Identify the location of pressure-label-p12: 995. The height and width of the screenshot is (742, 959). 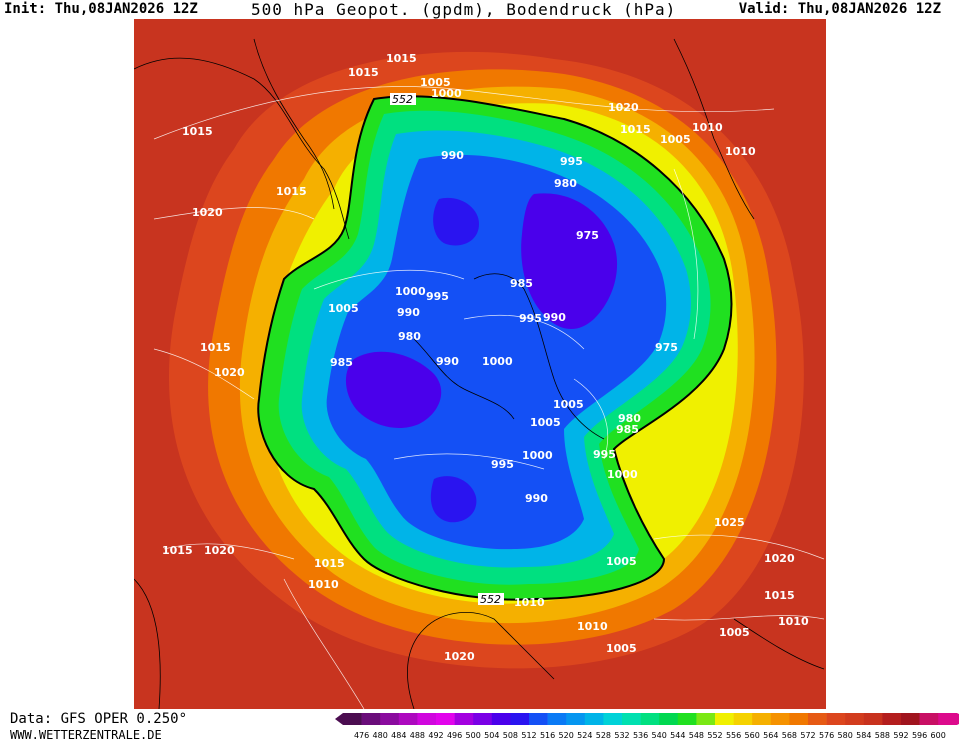
(571, 161).